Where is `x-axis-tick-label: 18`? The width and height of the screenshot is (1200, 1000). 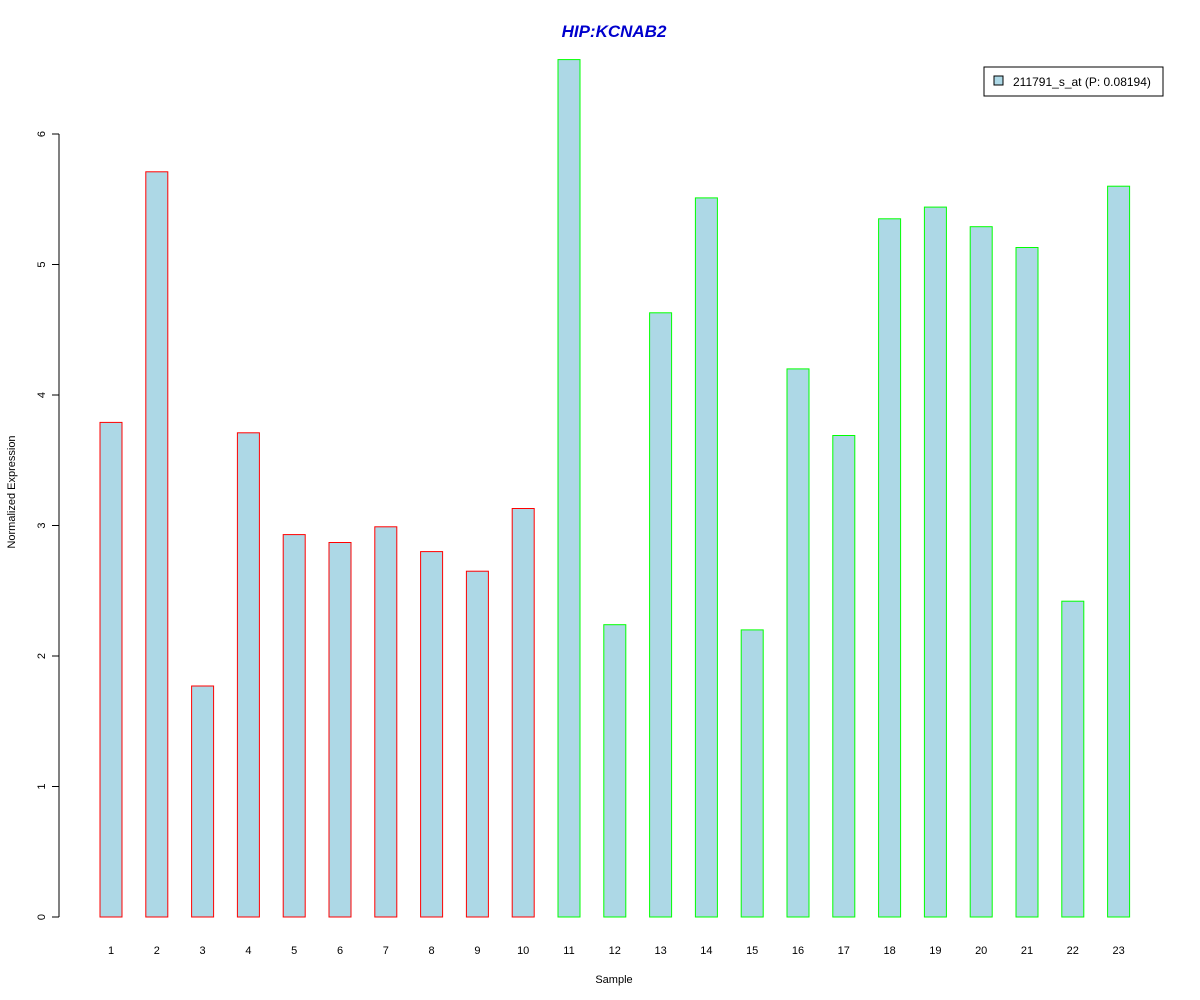 x-axis-tick-label: 18 is located at coordinates (889, 951).